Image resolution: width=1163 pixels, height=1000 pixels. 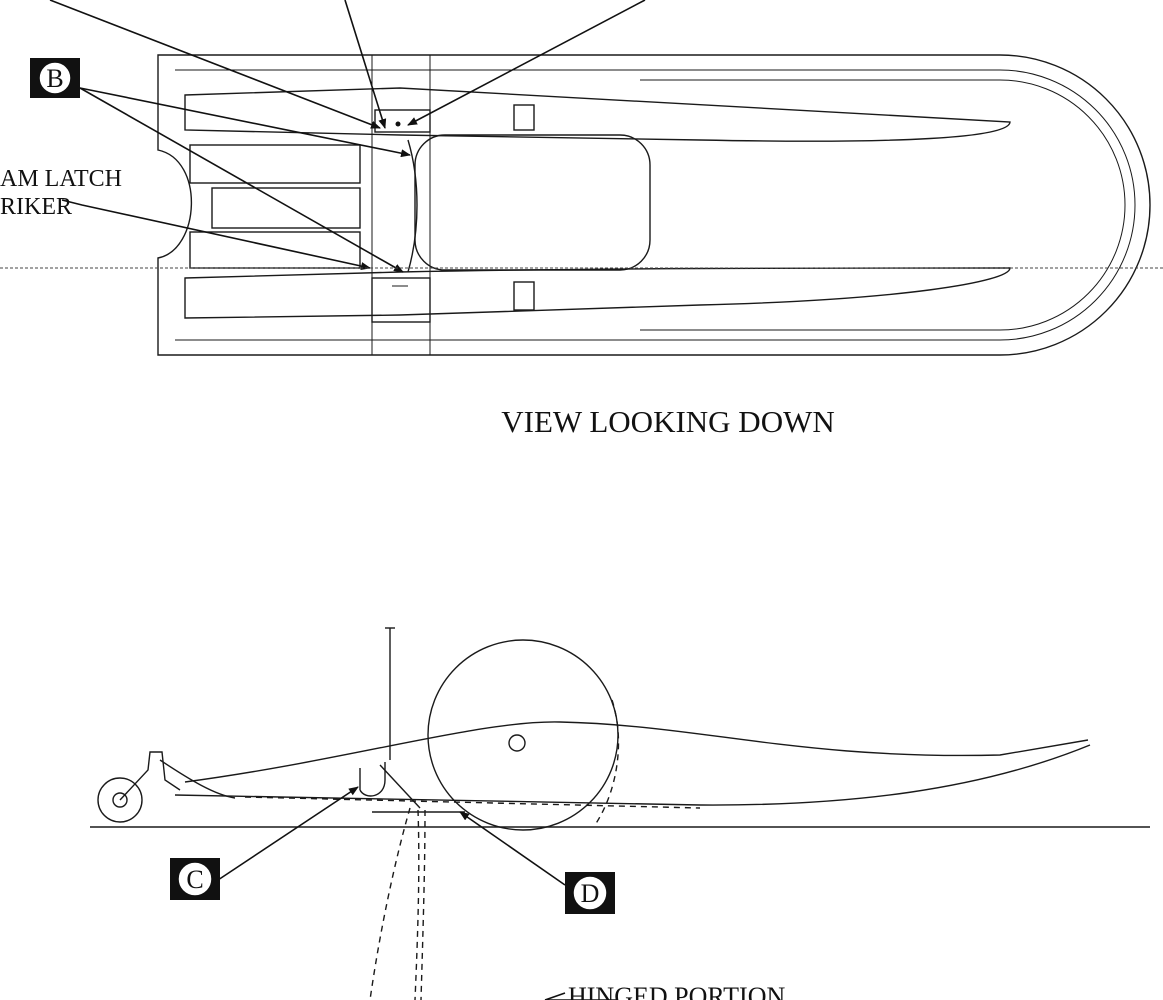 What do you see at coordinates (597, 114) in the screenshot?
I see `upper-channel` at bounding box center [597, 114].